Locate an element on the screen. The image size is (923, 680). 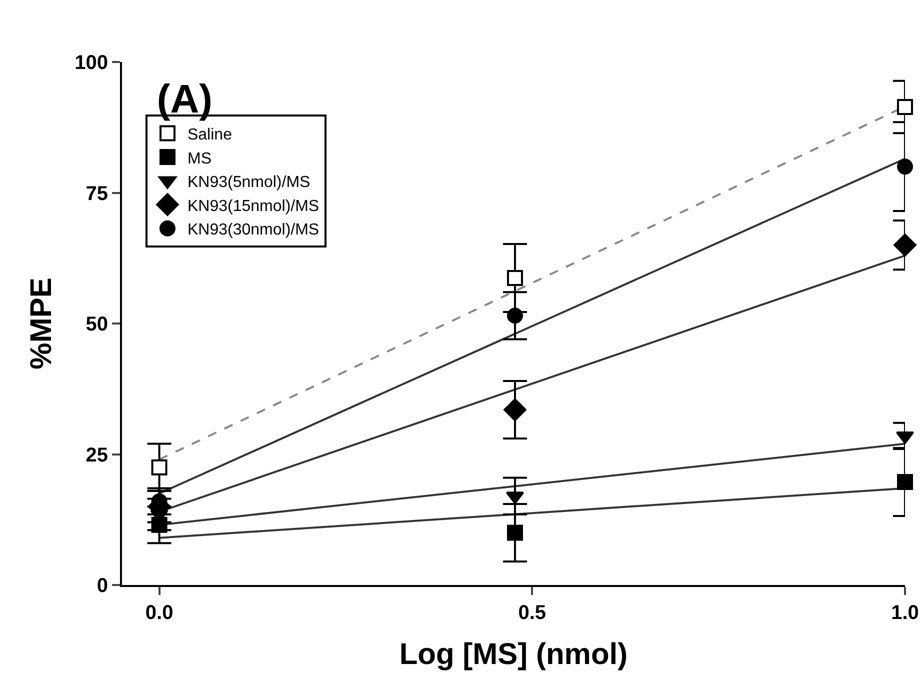
x-tick-label: 0.5 is located at coordinates (532, 613).